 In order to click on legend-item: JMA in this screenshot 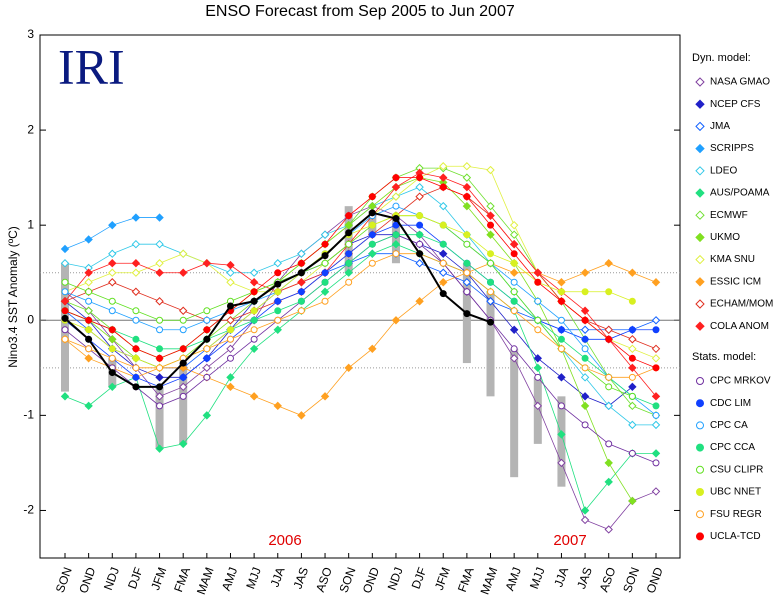, I will do `click(712, 126)`.